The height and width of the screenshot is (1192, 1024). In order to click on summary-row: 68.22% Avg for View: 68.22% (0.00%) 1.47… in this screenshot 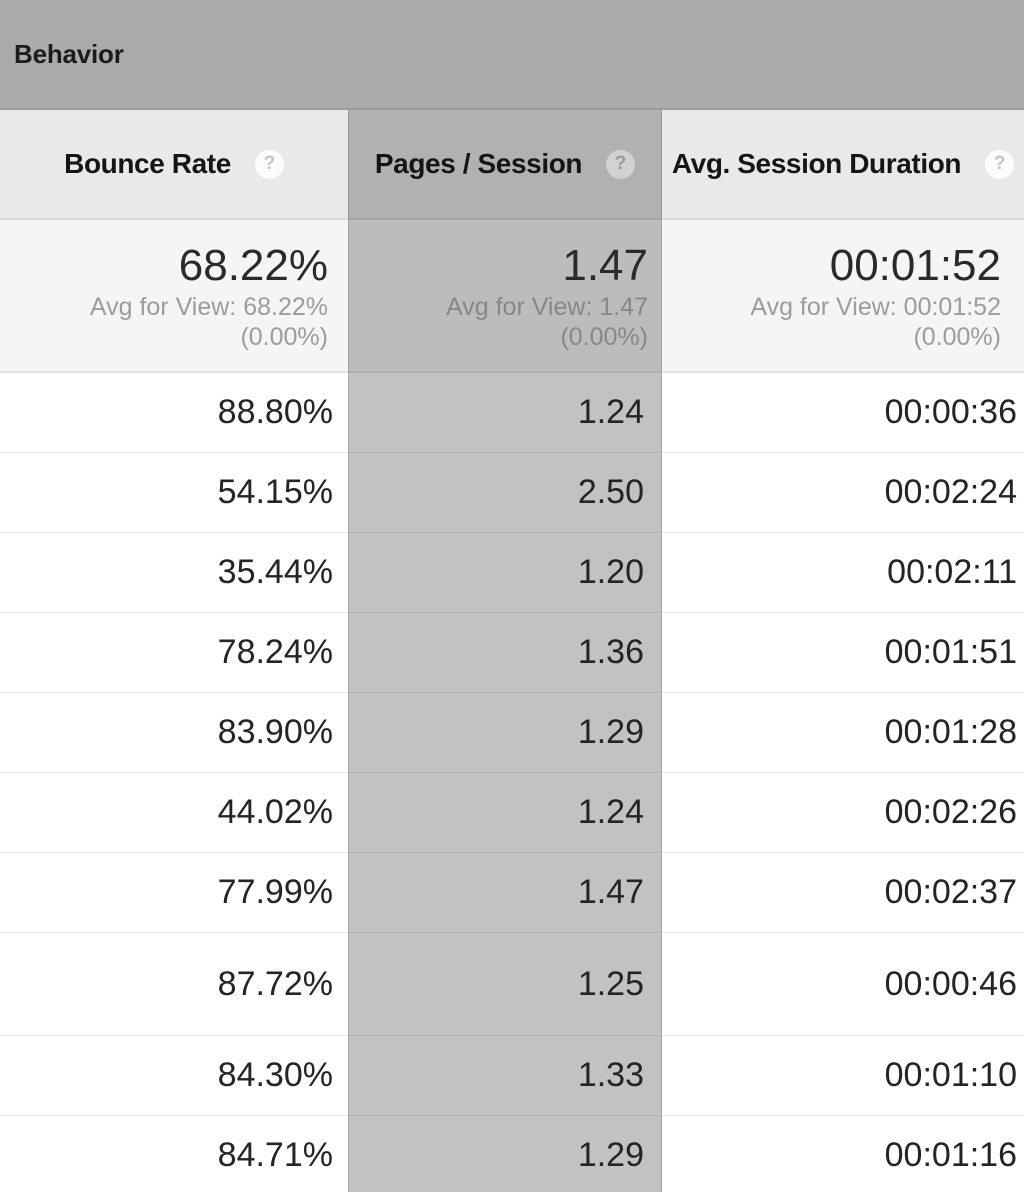, I will do `click(512, 296)`.